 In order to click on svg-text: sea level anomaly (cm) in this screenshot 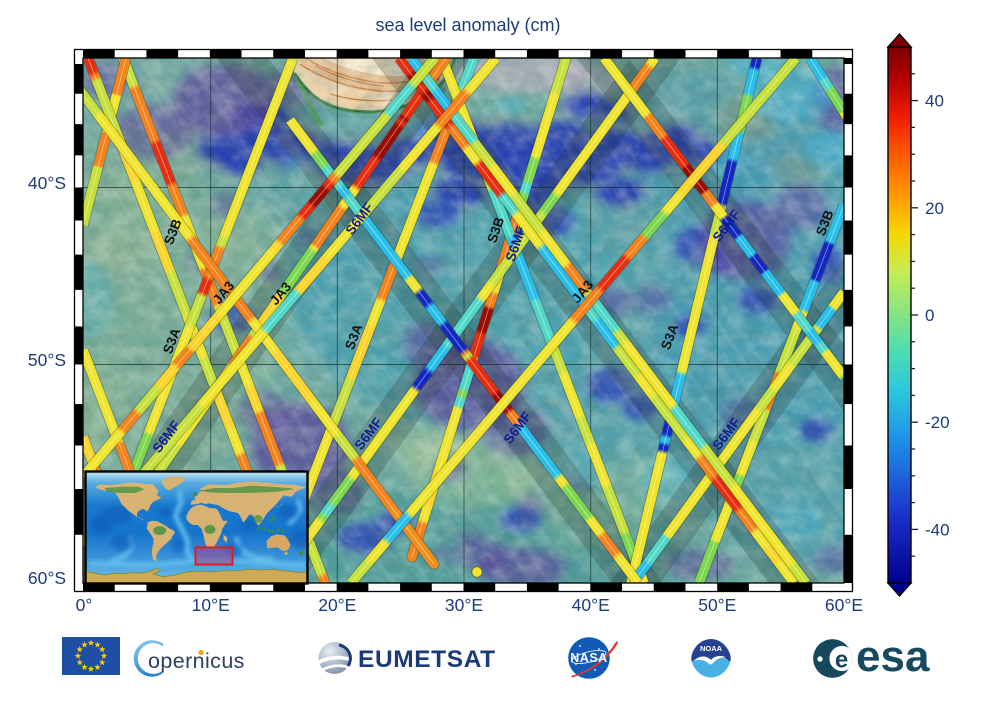, I will do `click(467, 25)`.